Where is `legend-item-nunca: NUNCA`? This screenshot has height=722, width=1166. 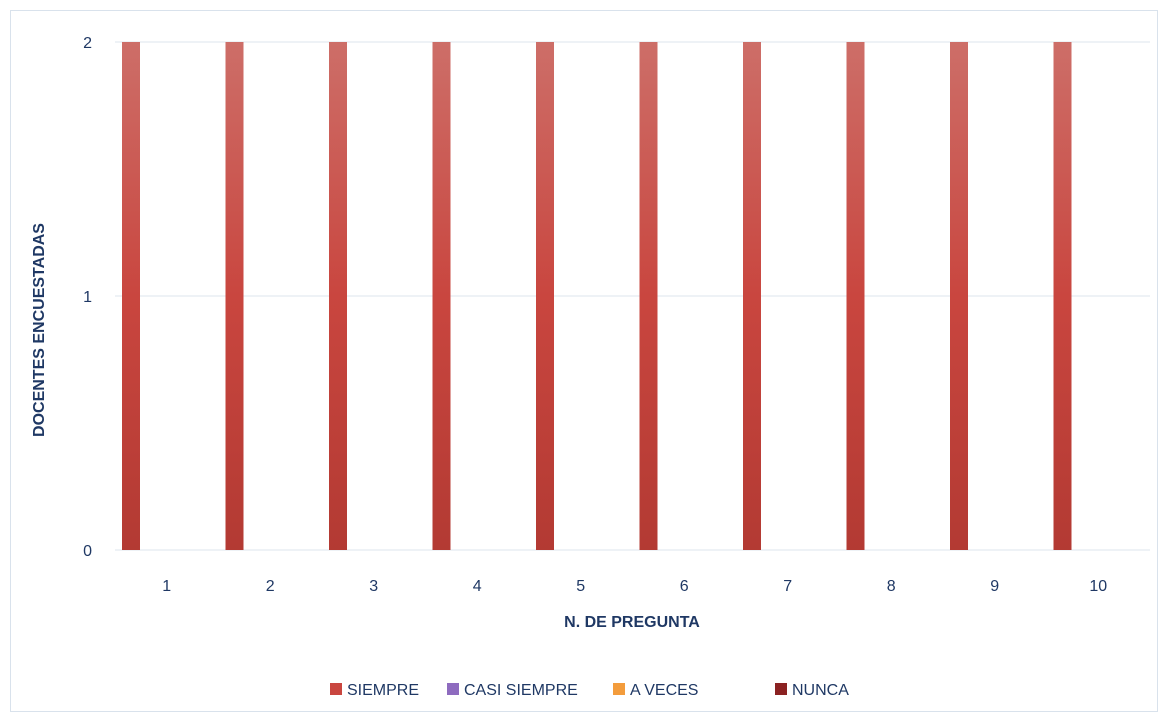
legend-item-nunca: NUNCA is located at coordinates (812, 690).